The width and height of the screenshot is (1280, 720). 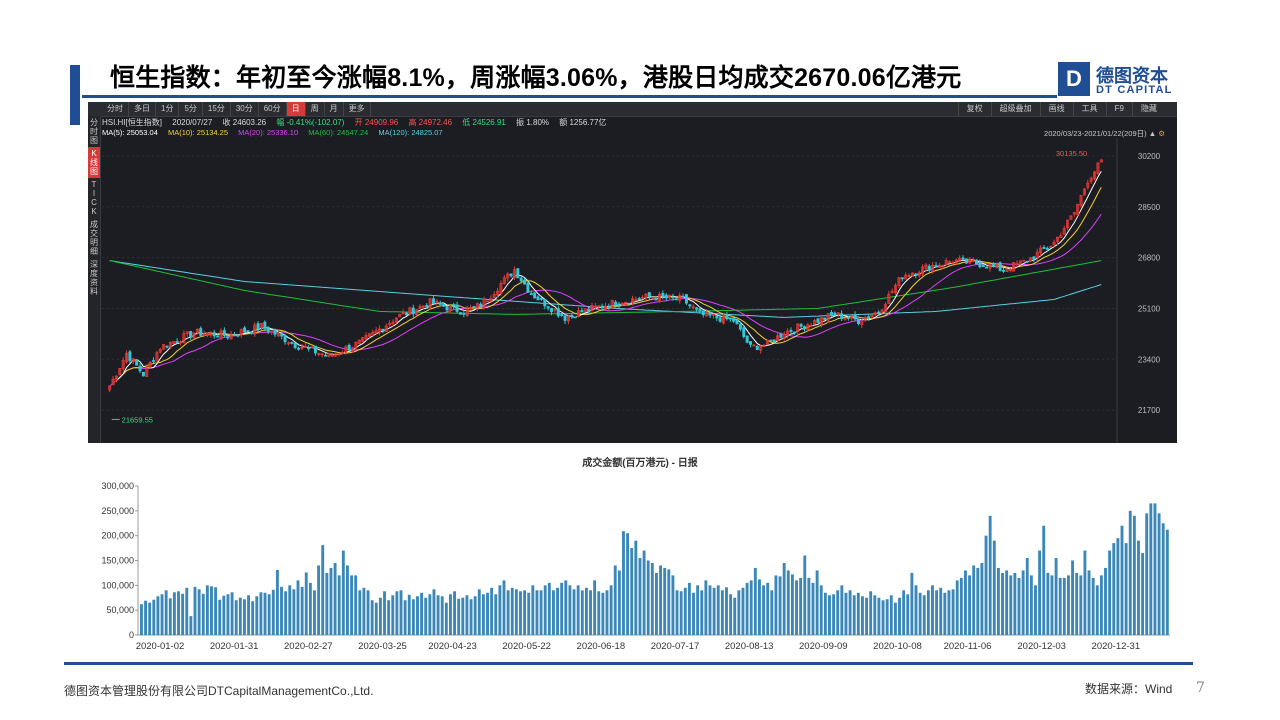 What do you see at coordinates (1161, 133) in the screenshot?
I see `settings-gear-icon: ⚙` at bounding box center [1161, 133].